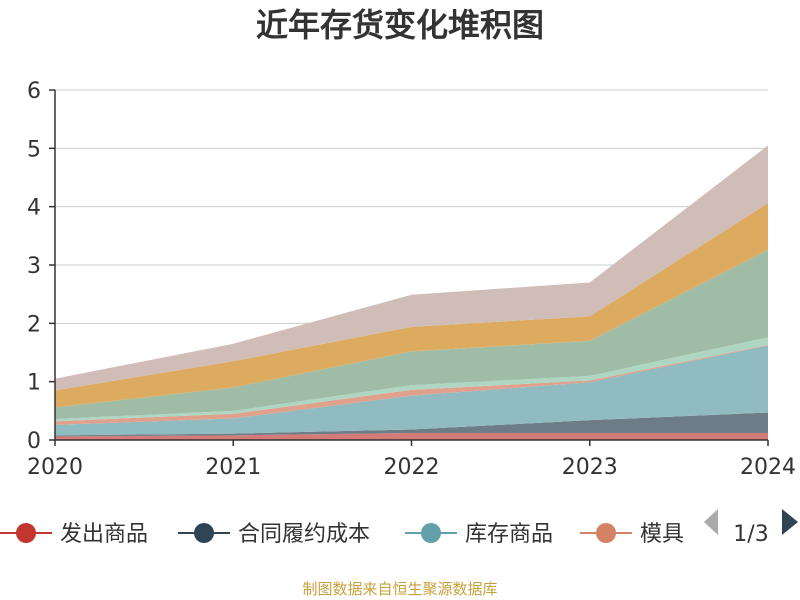 The width and height of the screenshot is (800, 600). Describe the element at coordinates (104, 534) in the screenshot. I see `legend-label: 发出商品` at that location.